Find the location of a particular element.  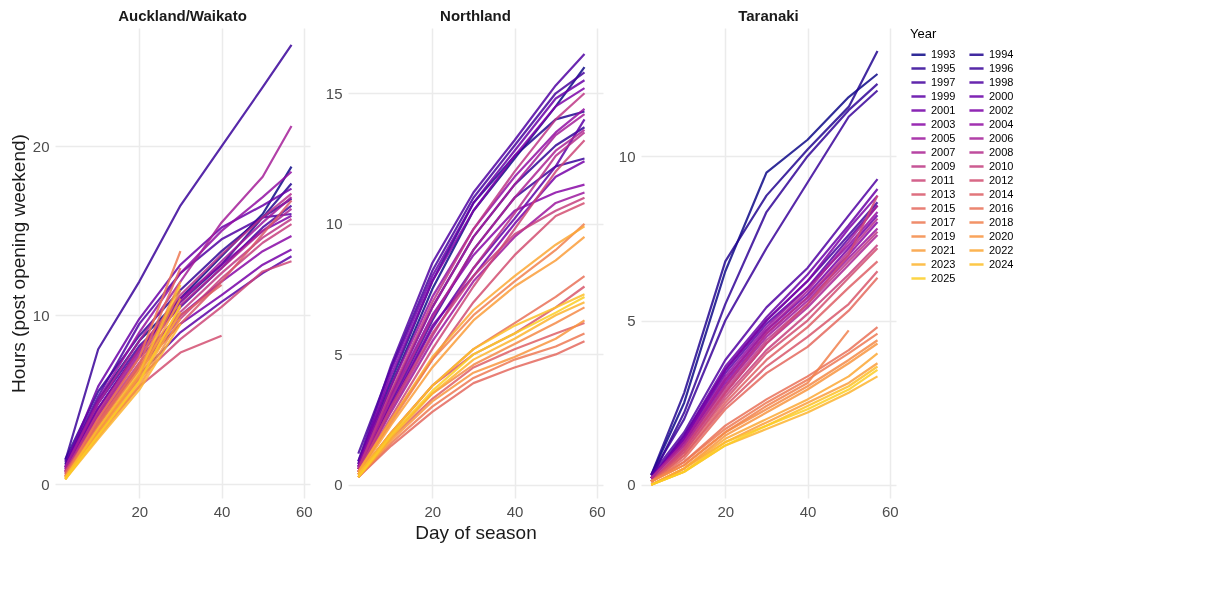

legend-label: 2007 is located at coordinates (943, 151).